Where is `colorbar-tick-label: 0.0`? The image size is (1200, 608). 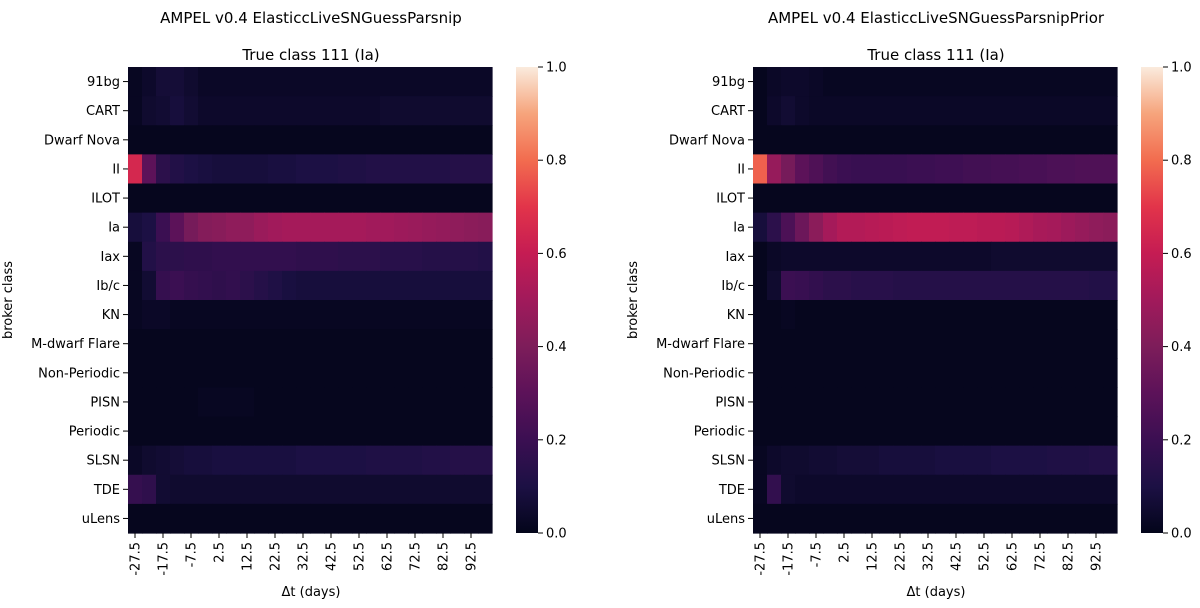 colorbar-tick-label: 0.0 is located at coordinates (556, 534).